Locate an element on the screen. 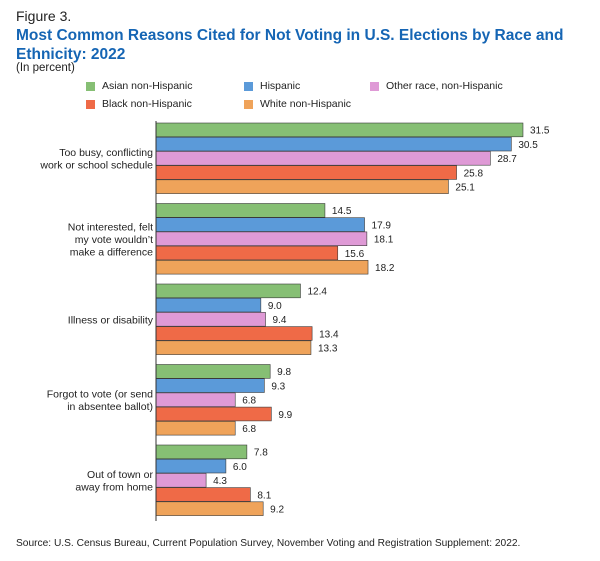  figure-label: Figure 3. is located at coordinates (44, 16).